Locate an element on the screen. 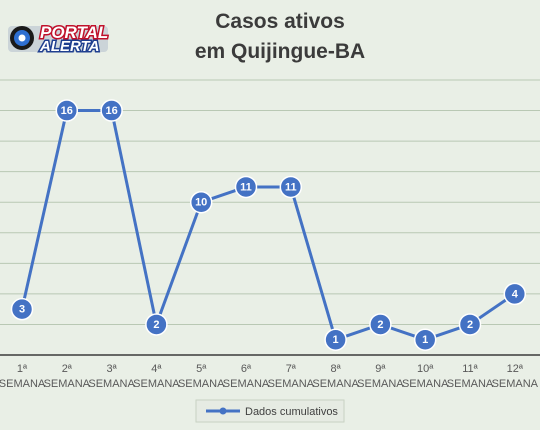 This screenshot has width=540, height=430. x-tick-label: 10ª SEMANA is located at coordinates (425, 376).